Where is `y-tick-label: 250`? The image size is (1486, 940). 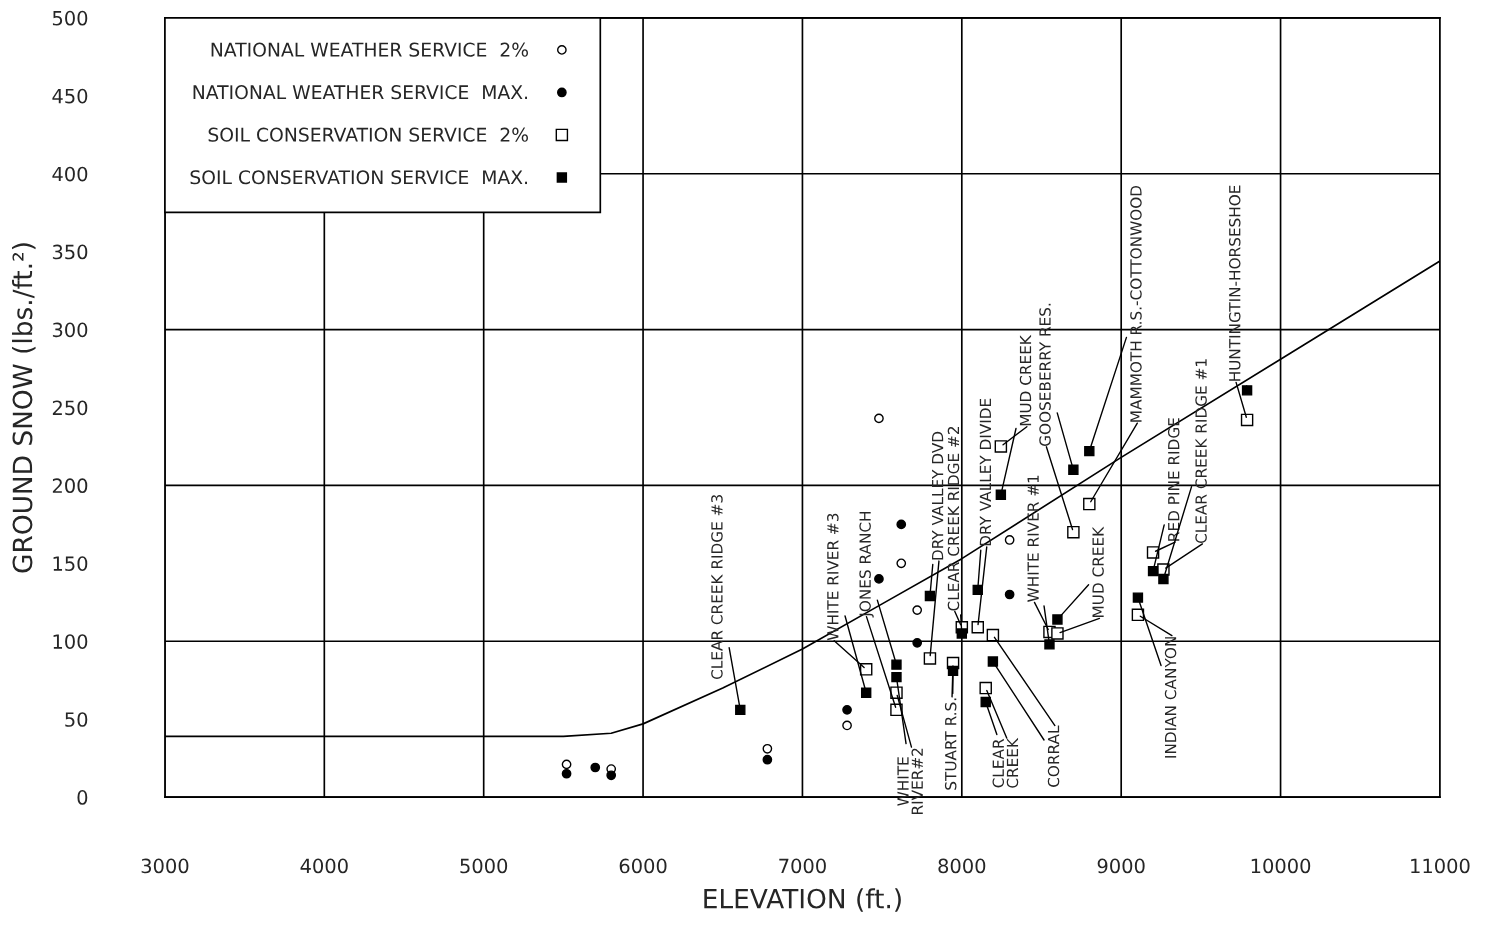 y-tick-label: 250 is located at coordinates (70, 408).